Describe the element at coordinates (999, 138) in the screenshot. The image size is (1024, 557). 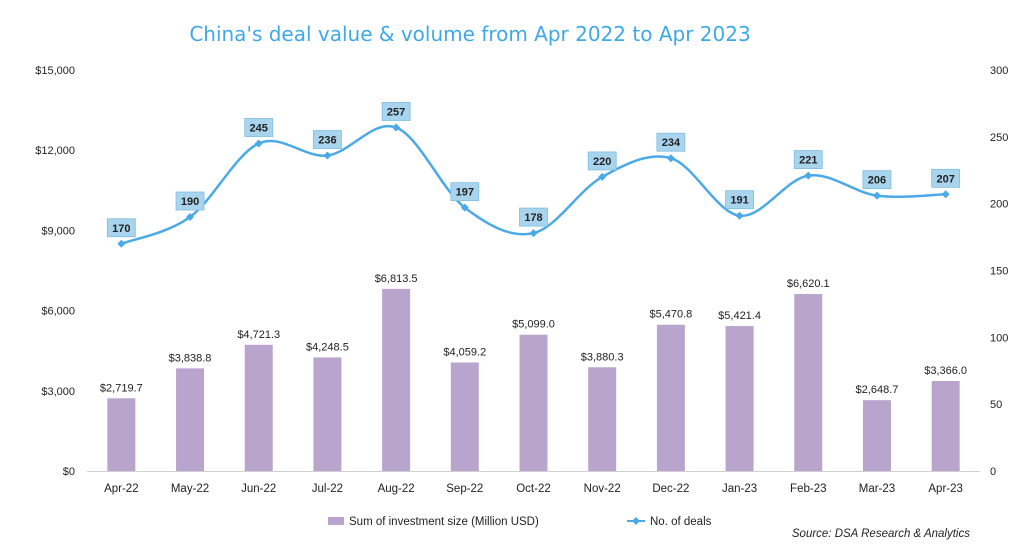
I see `y-right-tick-label: 250` at that location.